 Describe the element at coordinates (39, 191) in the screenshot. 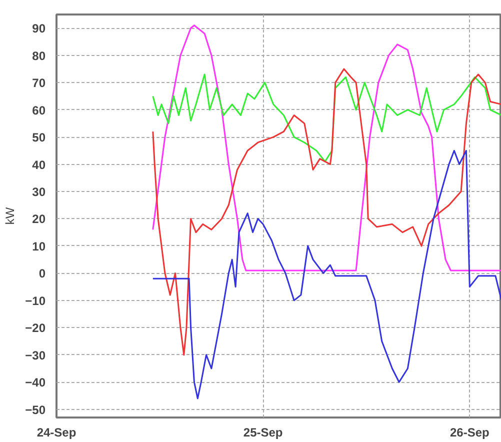

I see `y-tick-label: 30` at that location.